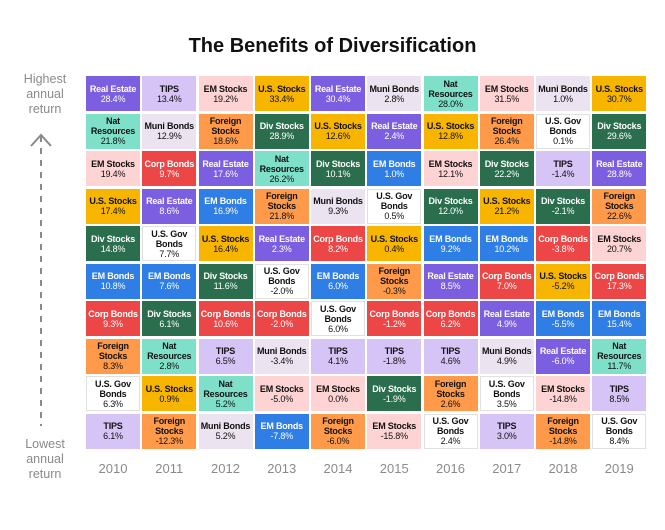 This screenshot has height=530, width=665. Describe the element at coordinates (225, 173) in the screenshot. I see `return-value: 17.6%` at that location.